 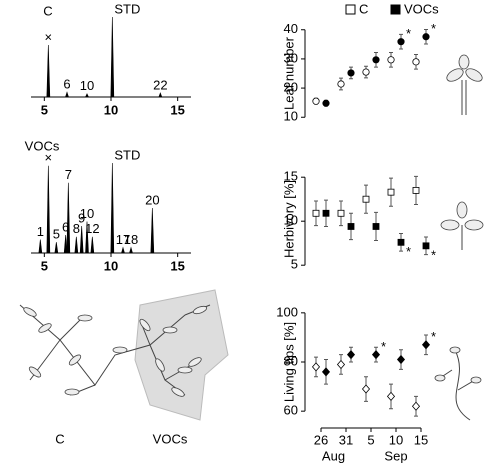 I want to click on illustration-label: VOCs, so click(x=170, y=438).